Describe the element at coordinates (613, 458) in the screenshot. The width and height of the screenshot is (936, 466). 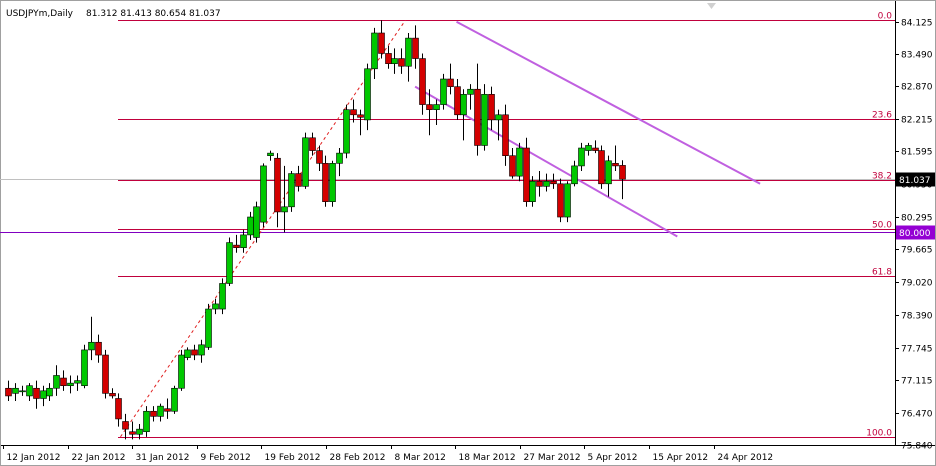
I see `time-tick-label-9: 5 Apr 2012` at that location.